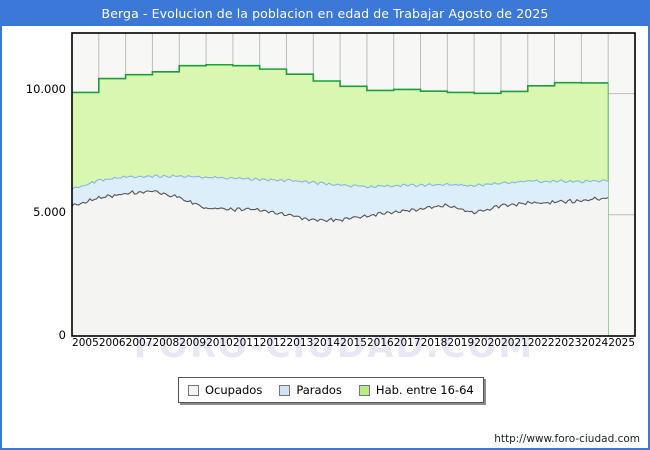  Describe the element at coordinates (319, 390) in the screenshot. I see `legend-label: Parados` at that location.